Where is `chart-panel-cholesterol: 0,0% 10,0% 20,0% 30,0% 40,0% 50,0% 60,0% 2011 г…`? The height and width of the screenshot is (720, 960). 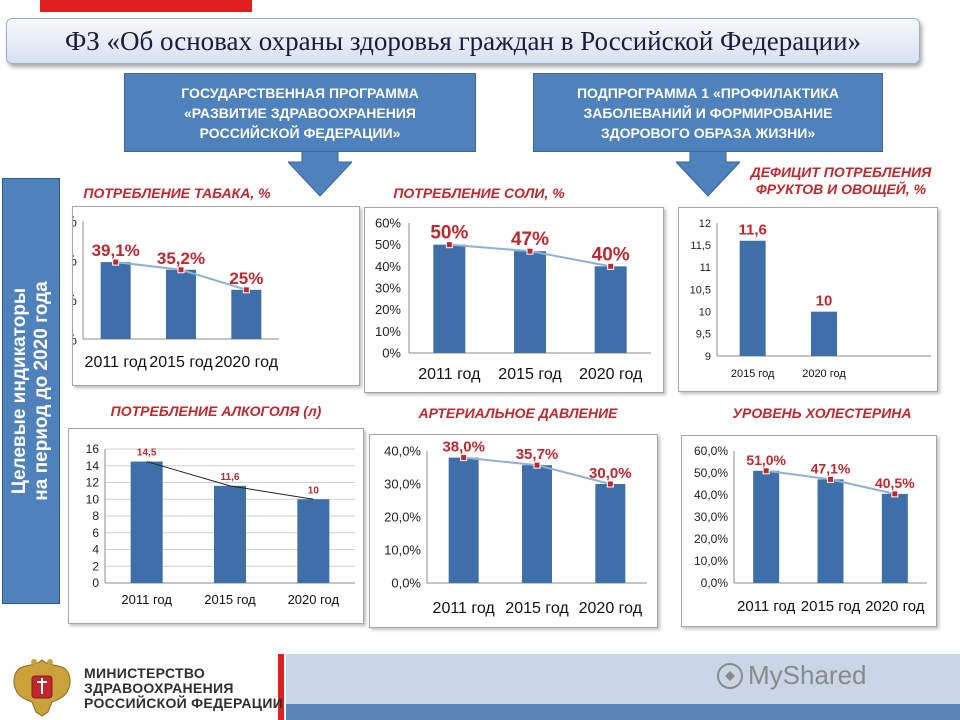
chart-panel-cholesterol: 0,0% 10,0% 20,0% 30,0% 40,0% 50,0% 60,0% 2011 г… is located at coordinates (809, 531).